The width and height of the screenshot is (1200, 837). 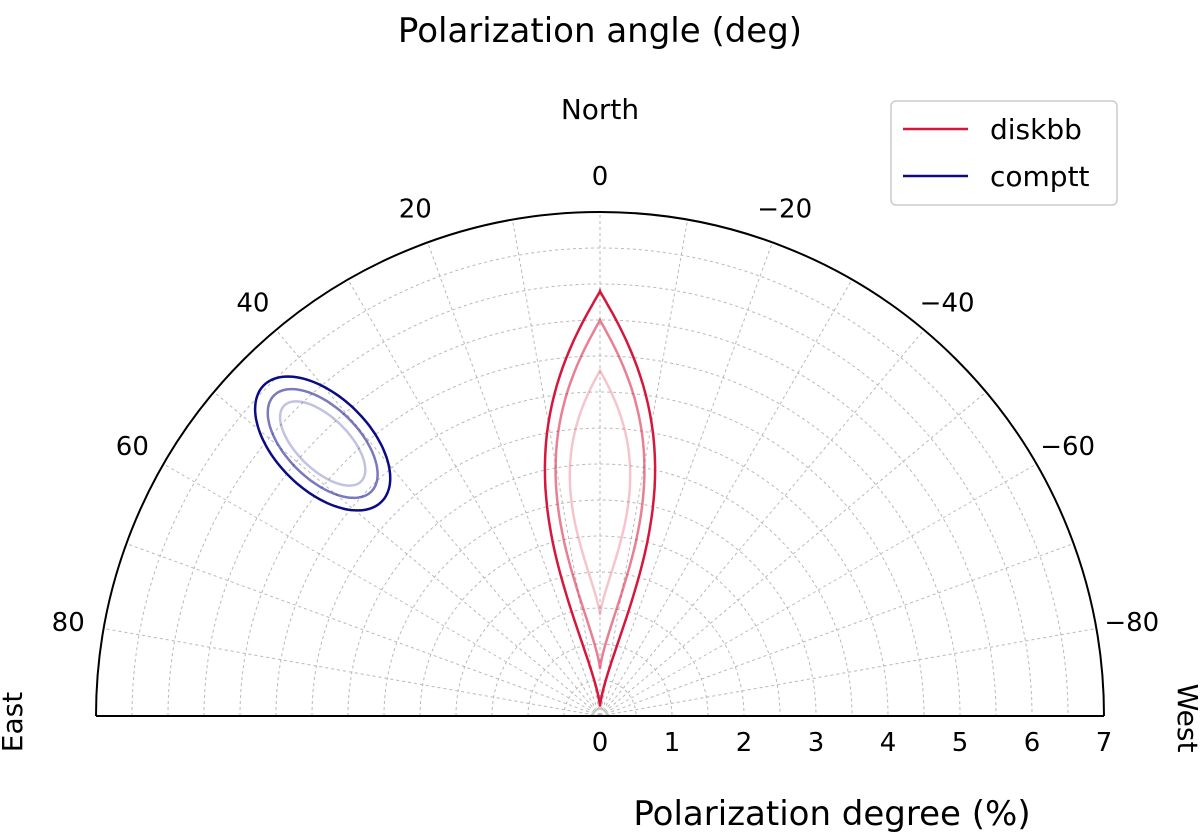 What do you see at coordinates (831, 814) in the screenshot?
I see `x-axis-label: Polarization degree (%)` at bounding box center [831, 814].